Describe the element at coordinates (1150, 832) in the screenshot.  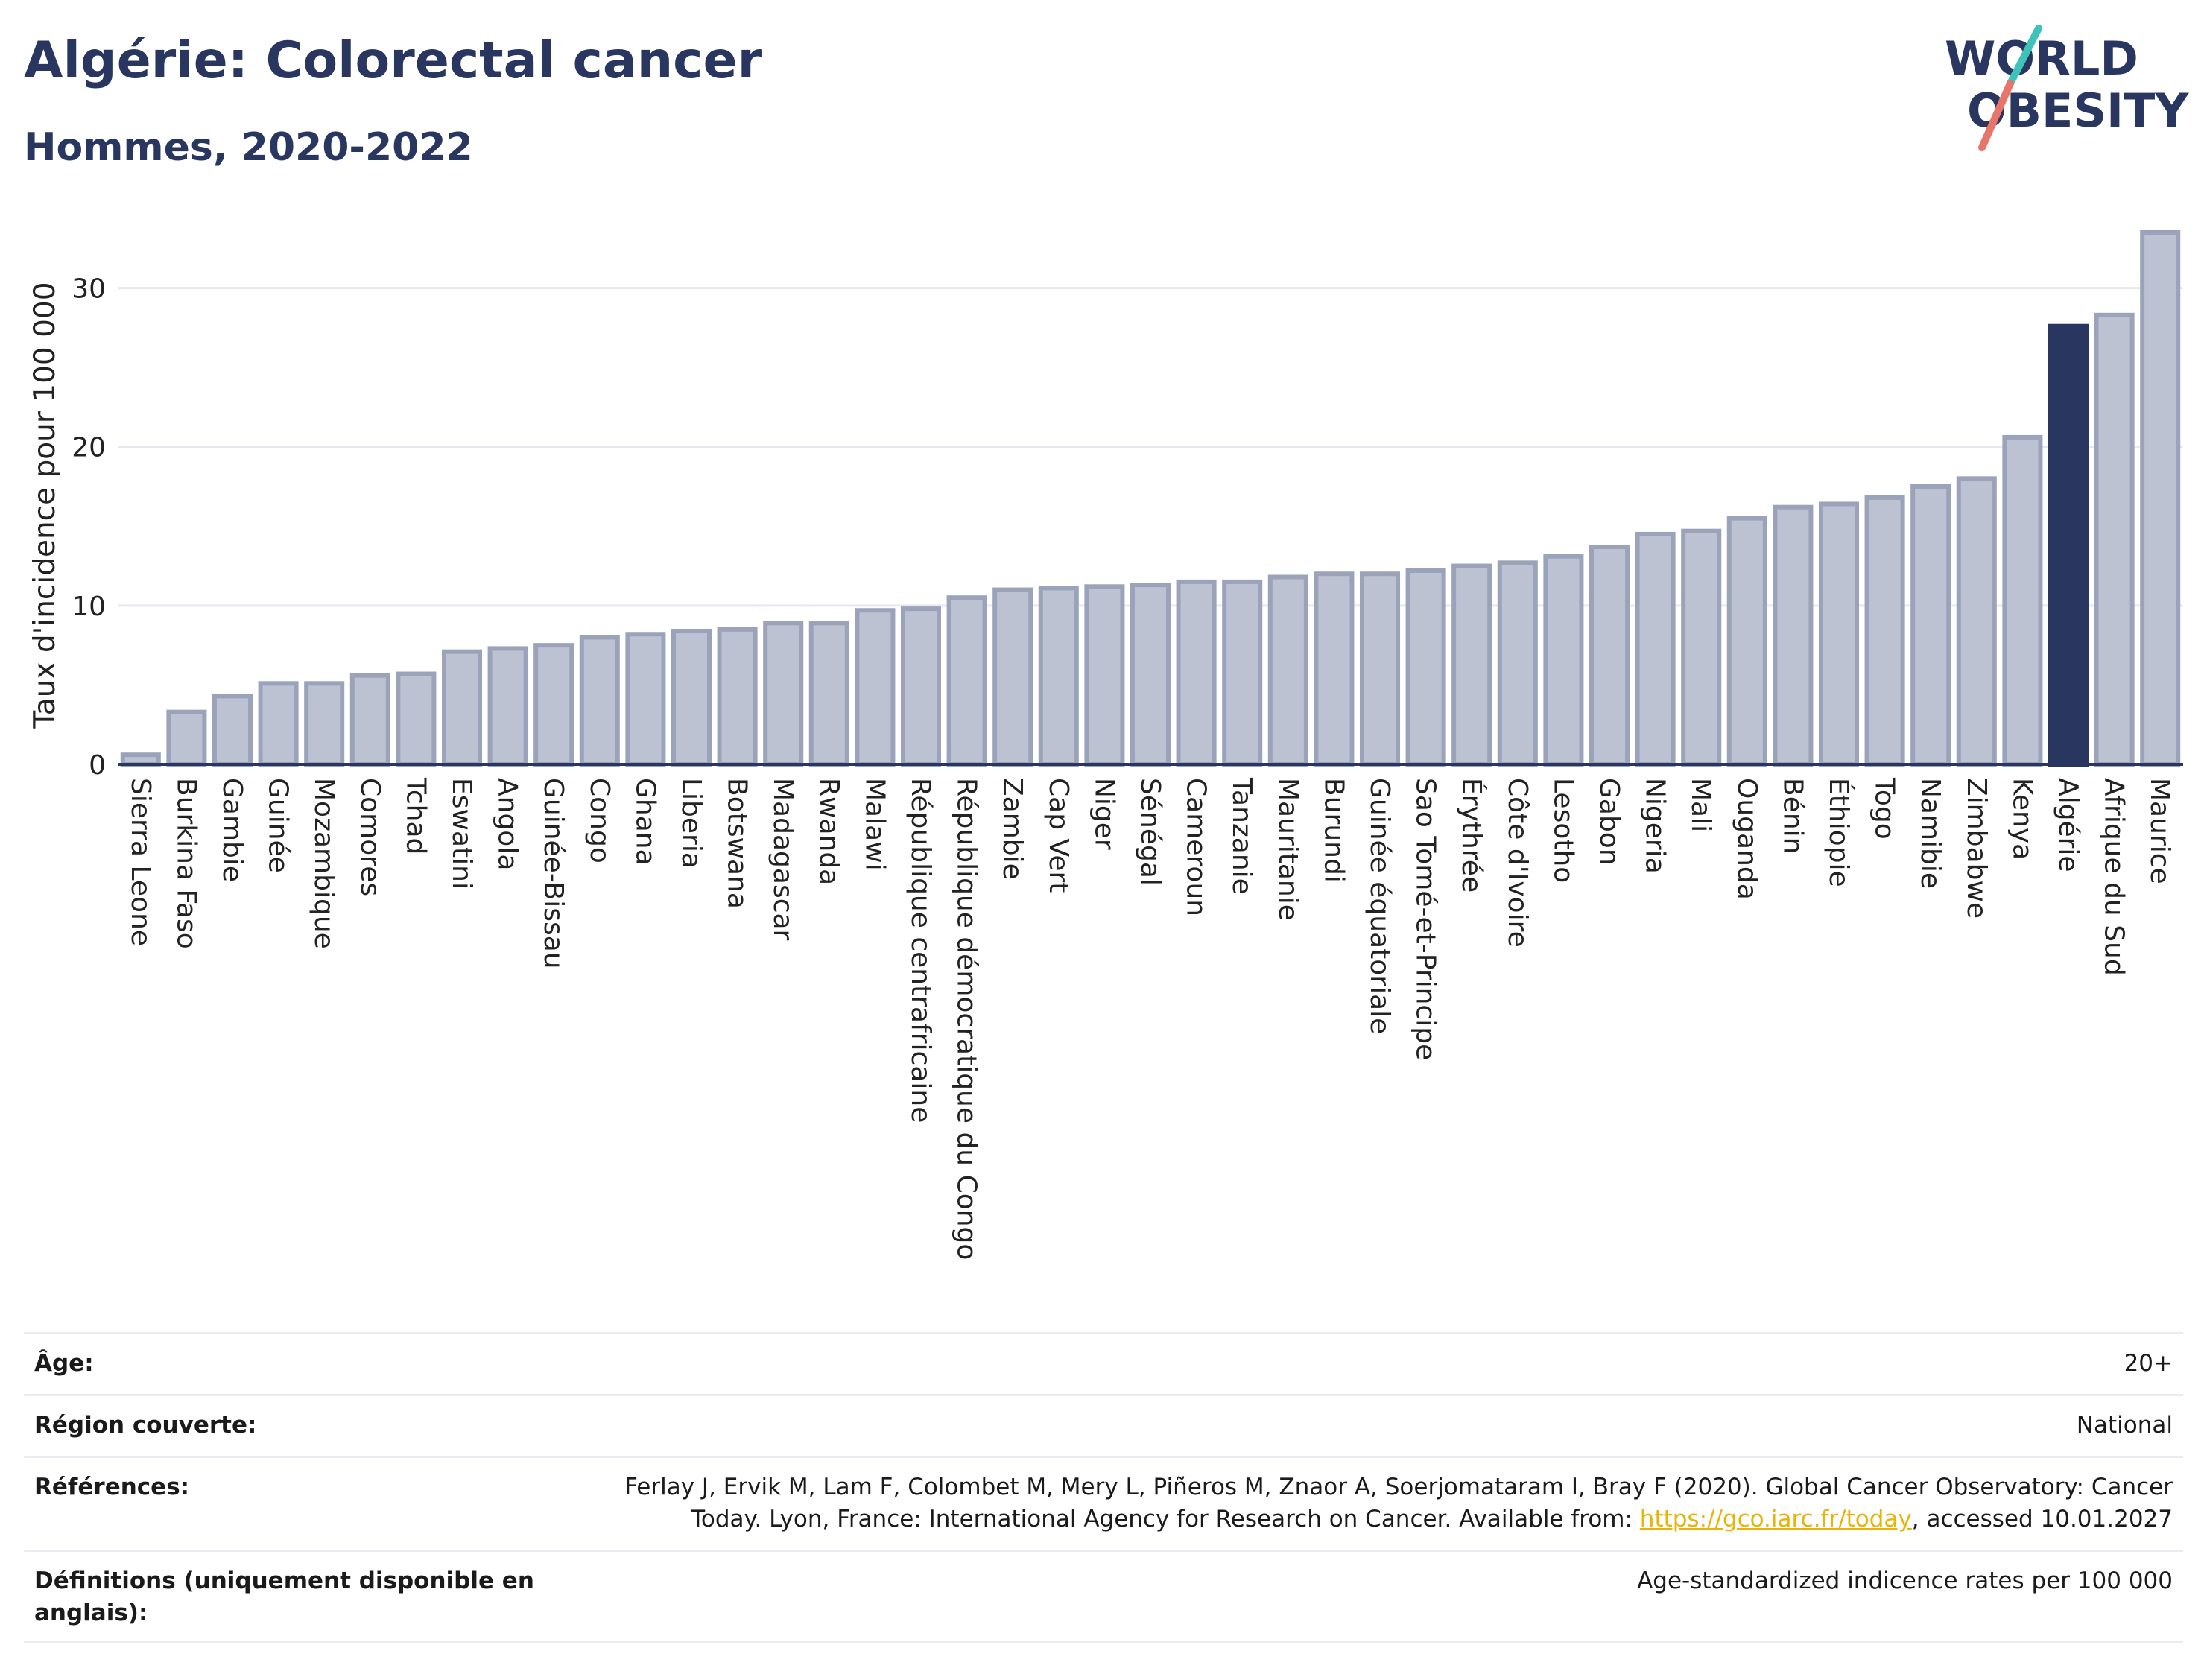
I see `x-tick-label: Sénégal` at that location.